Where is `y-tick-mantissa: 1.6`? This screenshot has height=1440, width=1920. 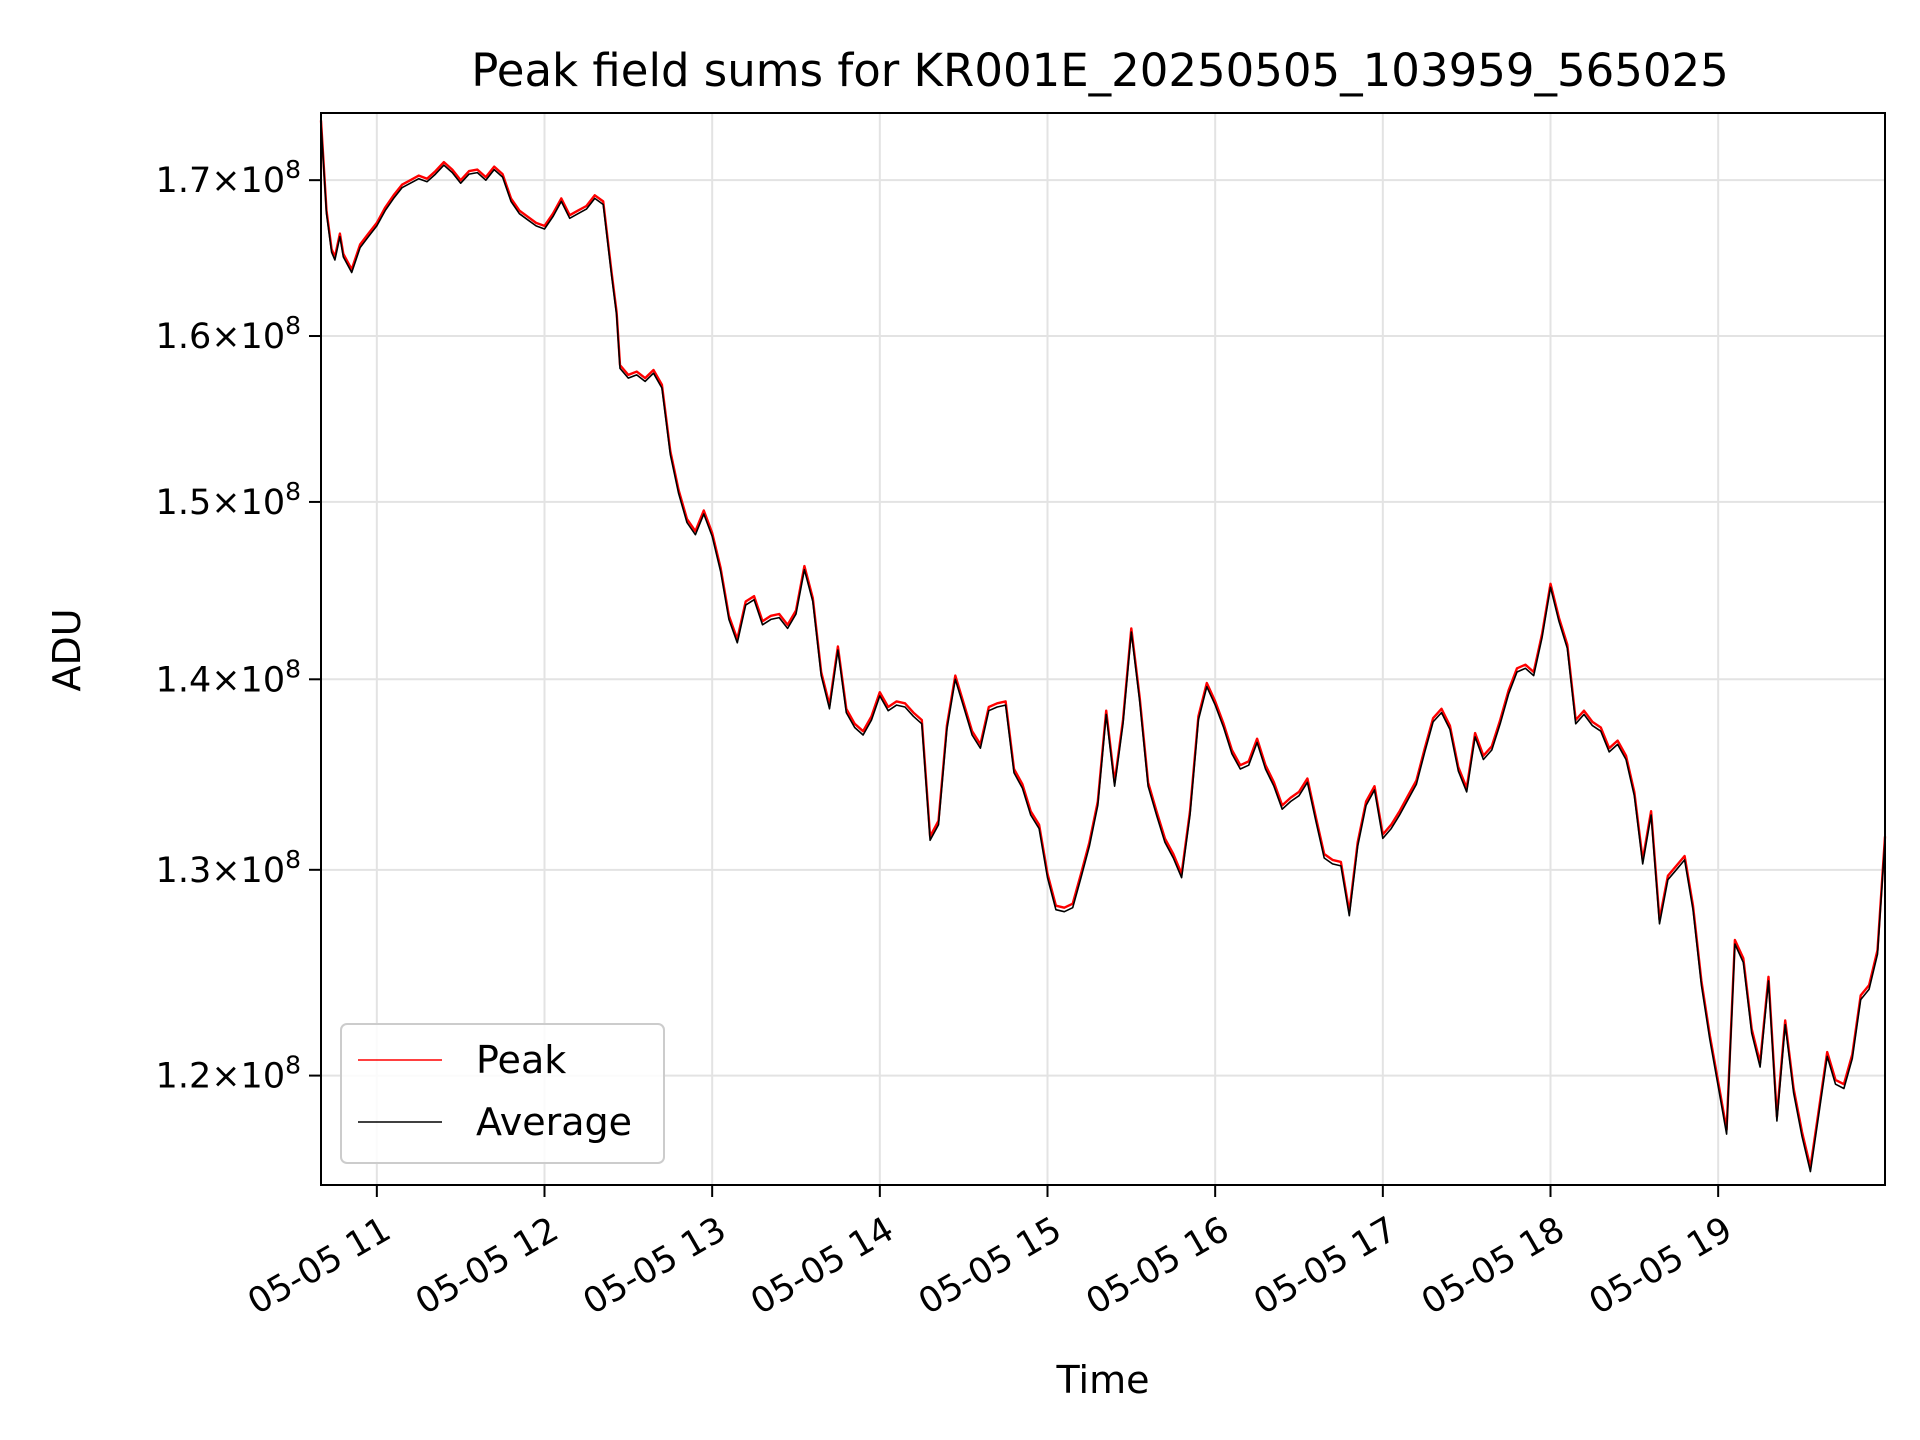
y-tick-mantissa: 1.6 is located at coordinates (184, 337).